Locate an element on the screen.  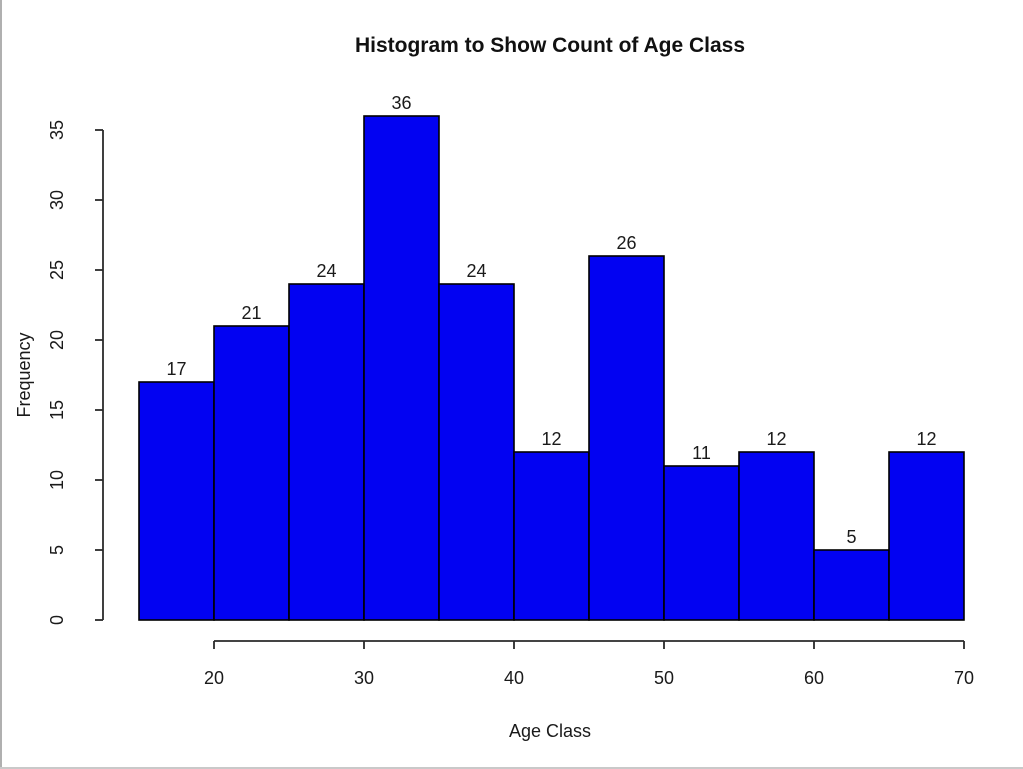
bar-value-label: 36 is located at coordinates (401, 103).